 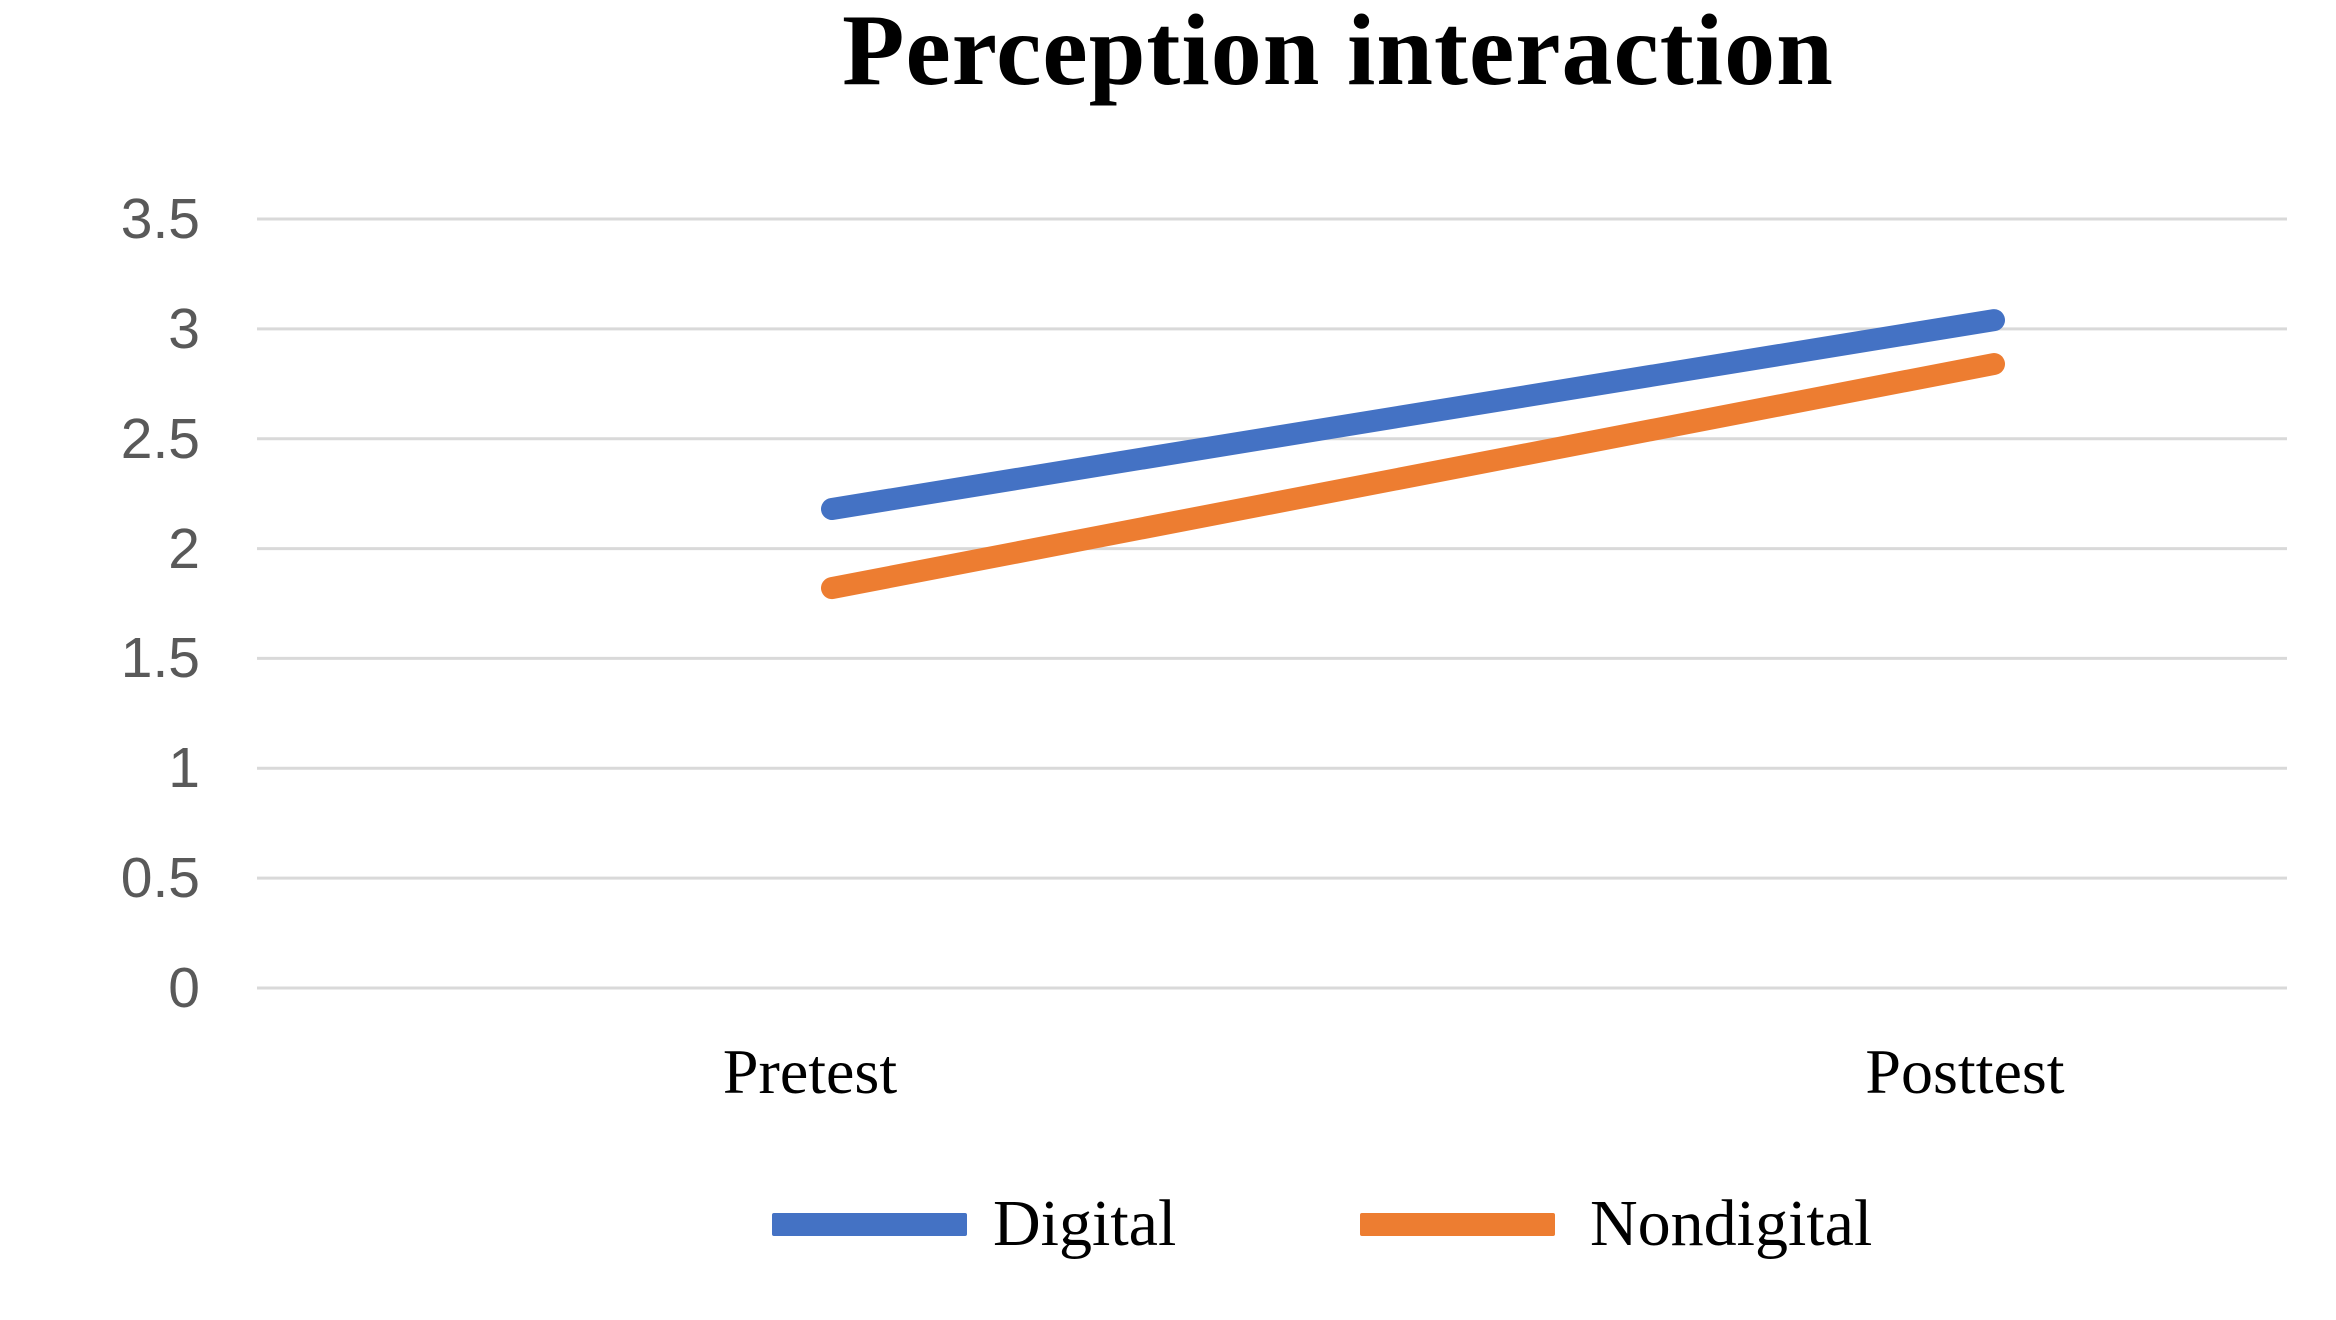 What do you see at coordinates (160, 658) in the screenshot?
I see `y-axis-tick-label: 1.5` at bounding box center [160, 658].